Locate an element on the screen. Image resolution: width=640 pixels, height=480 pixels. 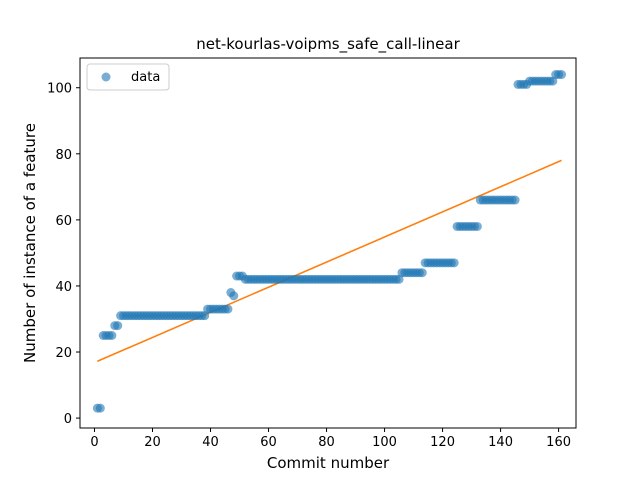
x-tick-label: 100 is located at coordinates (384, 442).